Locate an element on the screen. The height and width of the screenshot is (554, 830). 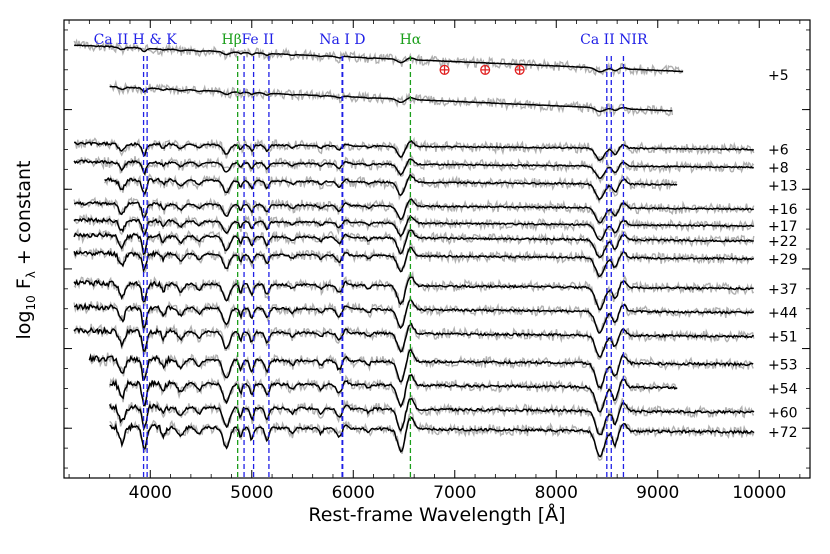
y-axis-title-log: log is located at coordinates (24, 325).